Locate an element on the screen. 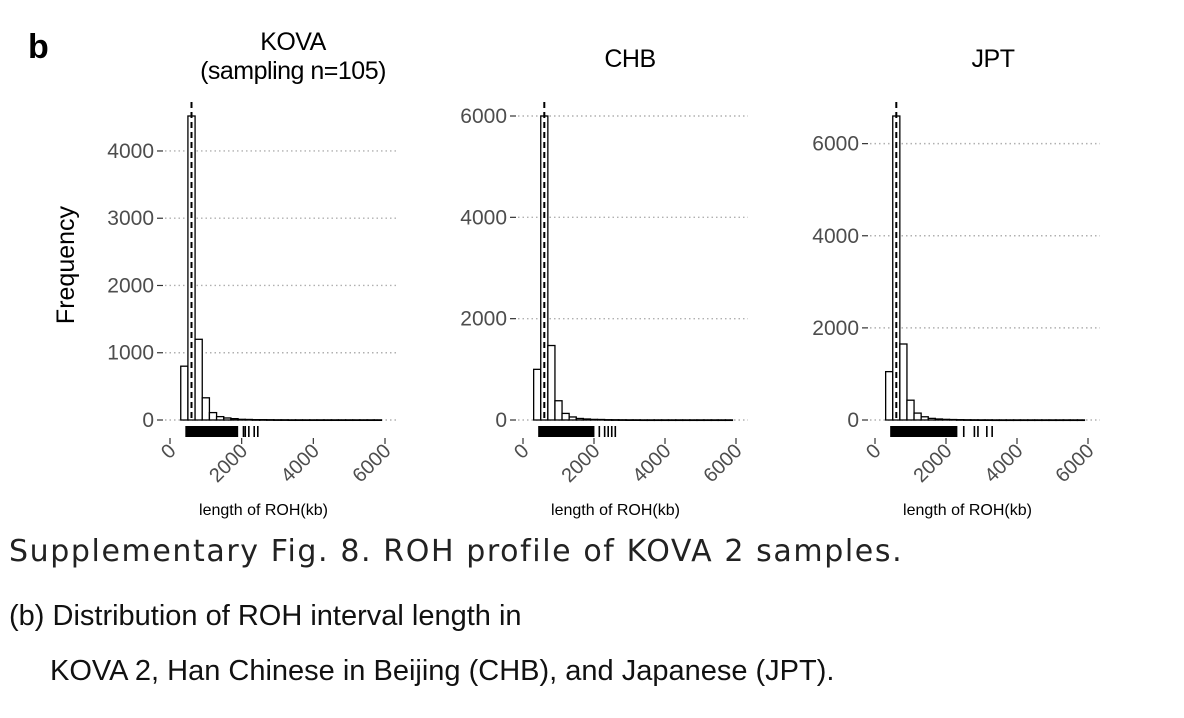 Image resolution: width=1184 pixels, height=718 pixels. panel-letter: b is located at coordinates (38, 47).